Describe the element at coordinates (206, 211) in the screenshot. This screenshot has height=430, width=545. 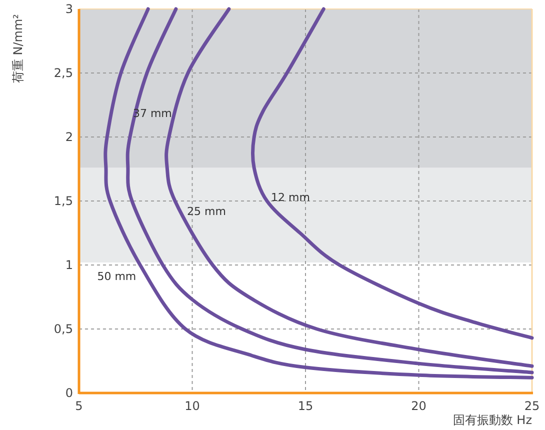
I see `series-label: 25 mm` at that location.